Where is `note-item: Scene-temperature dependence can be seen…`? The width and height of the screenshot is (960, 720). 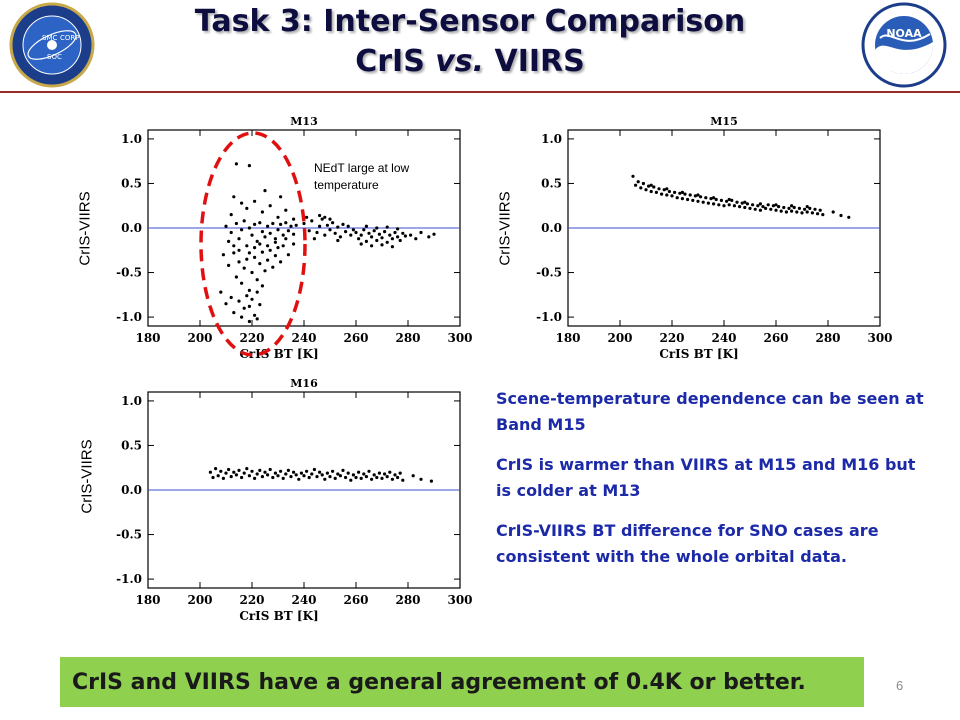
note-item: Scene-temperature dependence can be seen… is located at coordinates (710, 411).